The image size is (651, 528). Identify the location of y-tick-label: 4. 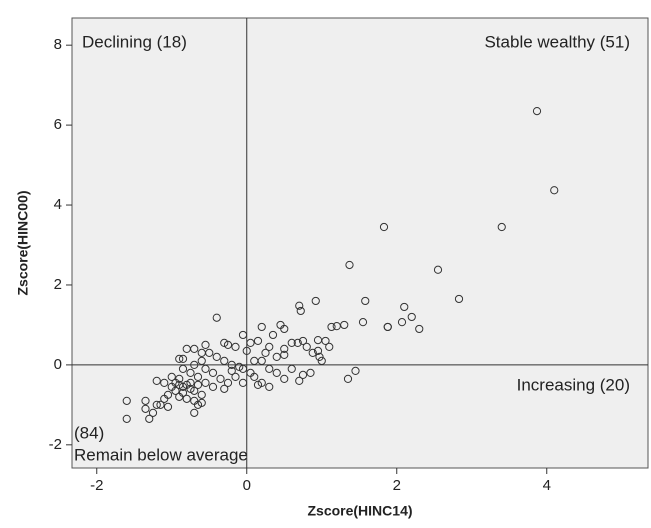
(58, 204).